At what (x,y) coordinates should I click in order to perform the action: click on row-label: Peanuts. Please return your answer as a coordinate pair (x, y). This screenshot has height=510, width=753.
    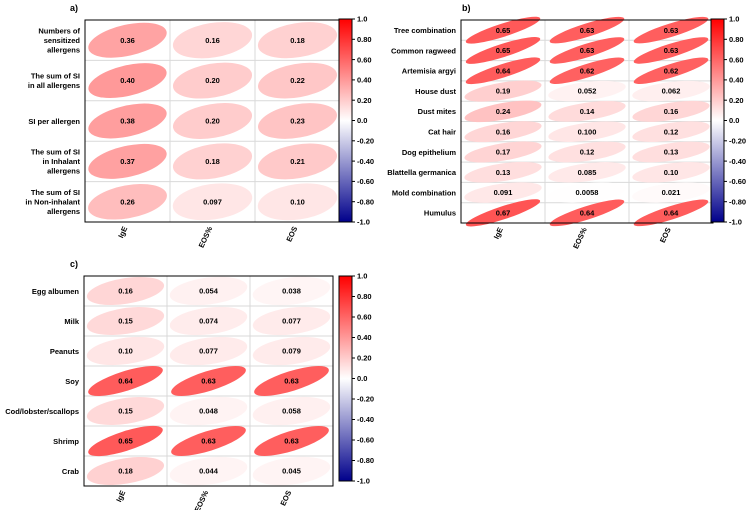
    Looking at the image, I should click on (64, 351).